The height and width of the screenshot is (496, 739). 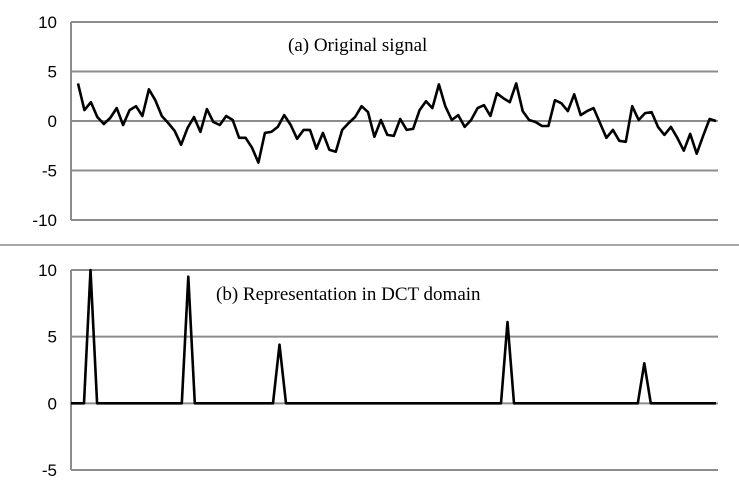 I want to click on signal-line, so click(x=396, y=123).